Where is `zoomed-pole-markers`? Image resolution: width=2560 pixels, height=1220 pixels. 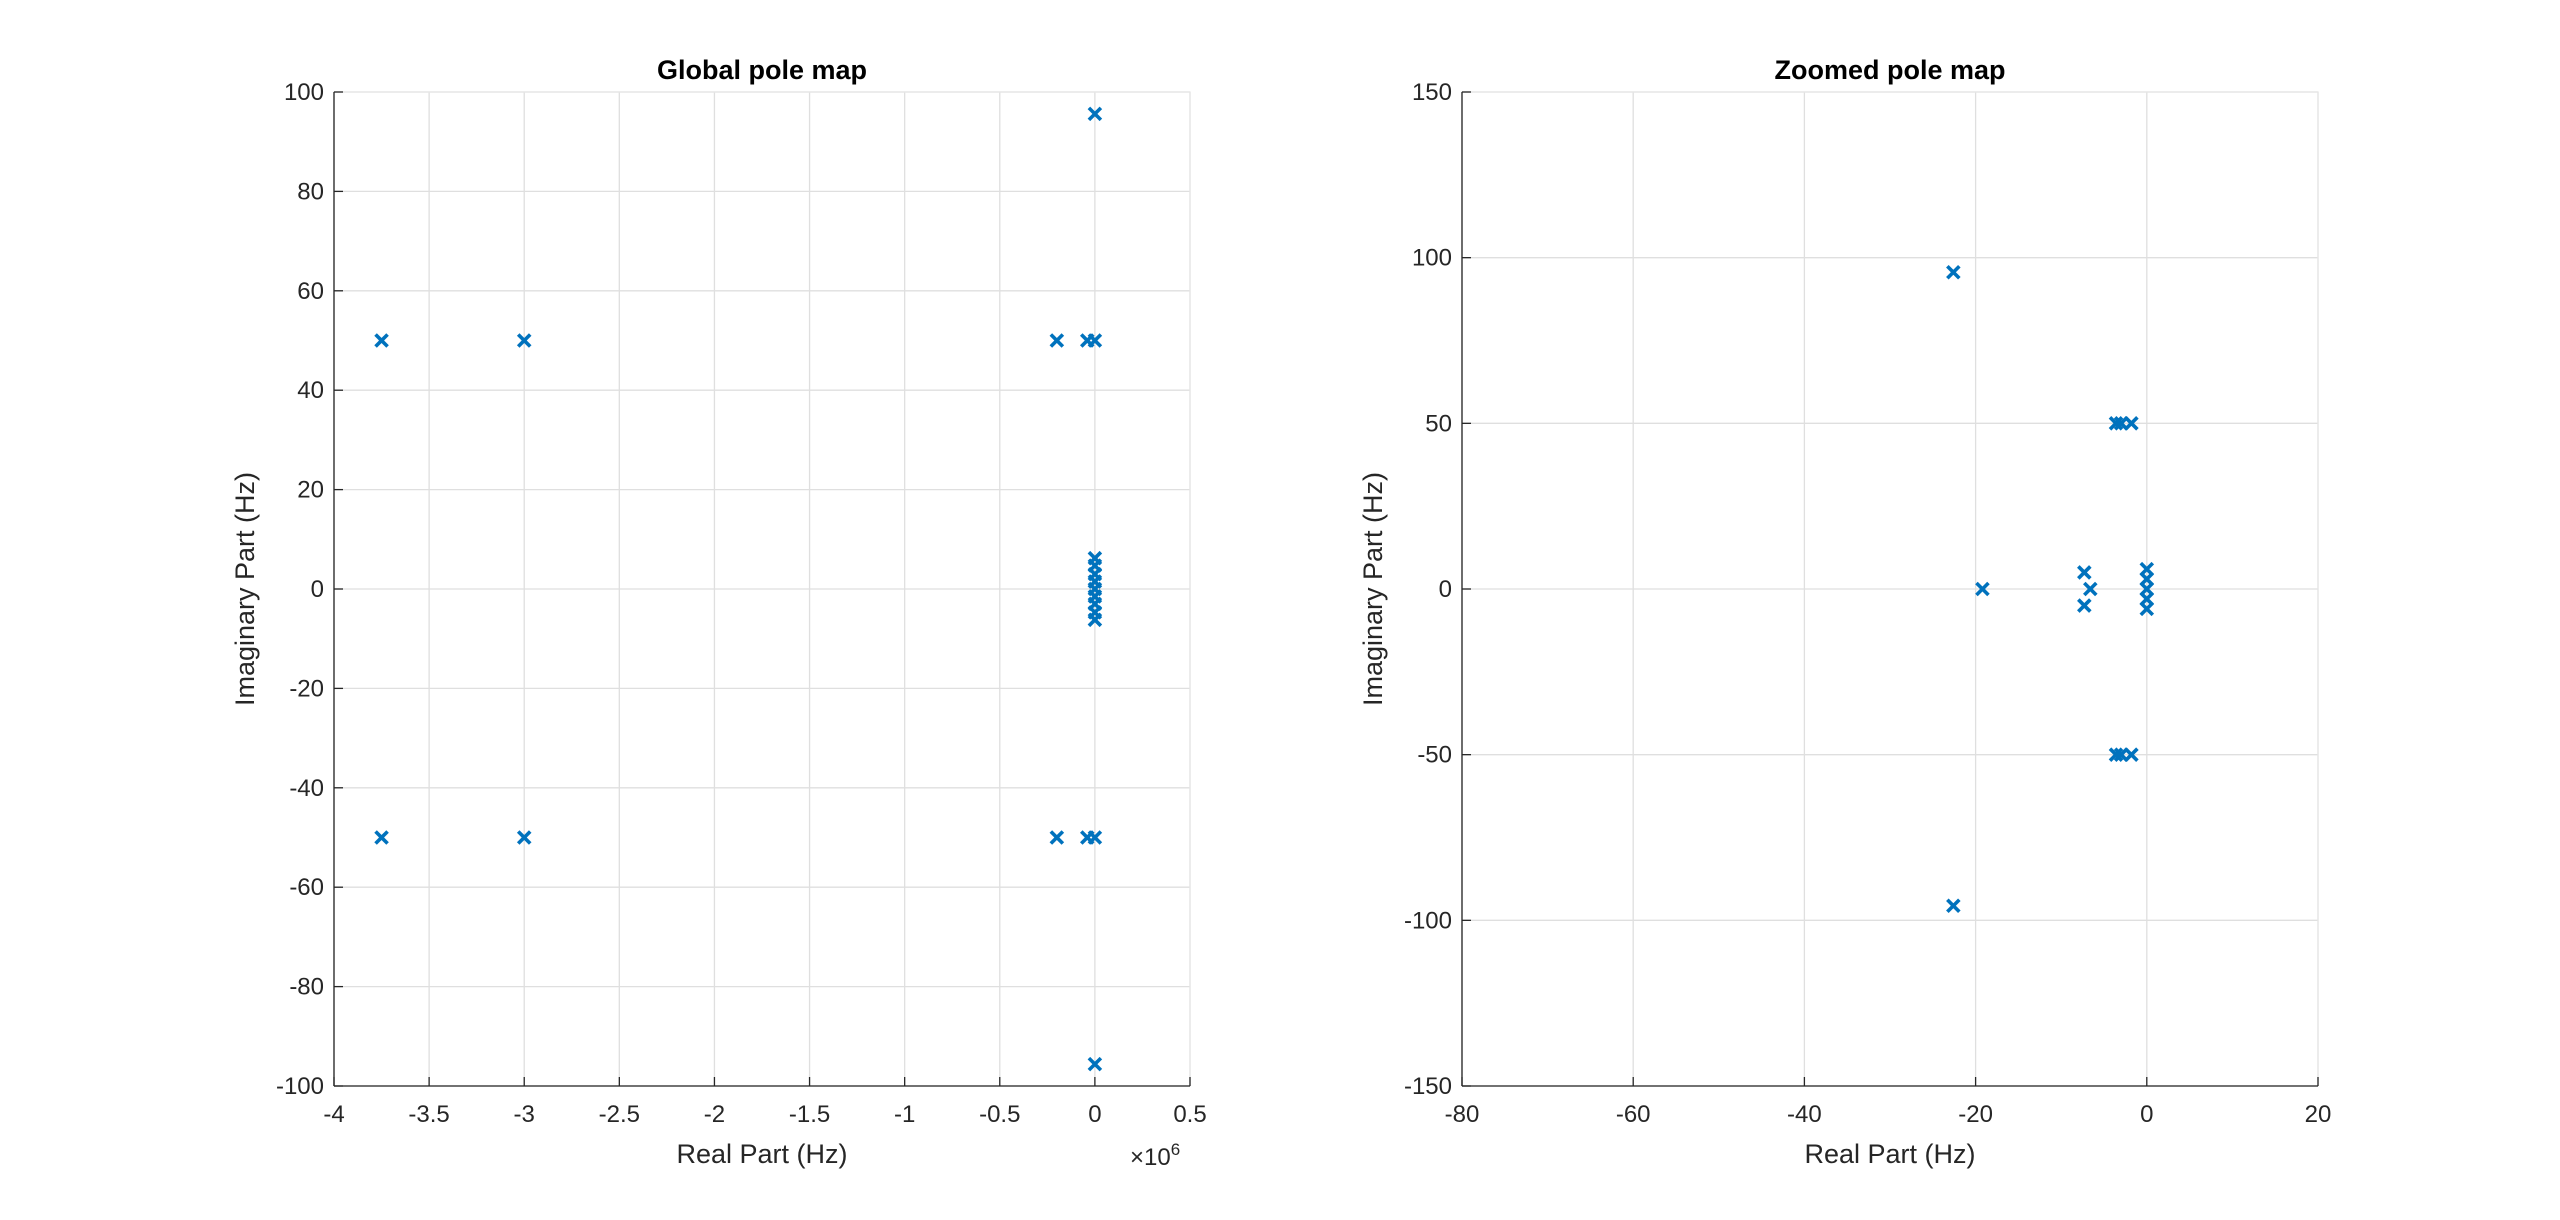 zoomed-pole-markers is located at coordinates (2050, 589).